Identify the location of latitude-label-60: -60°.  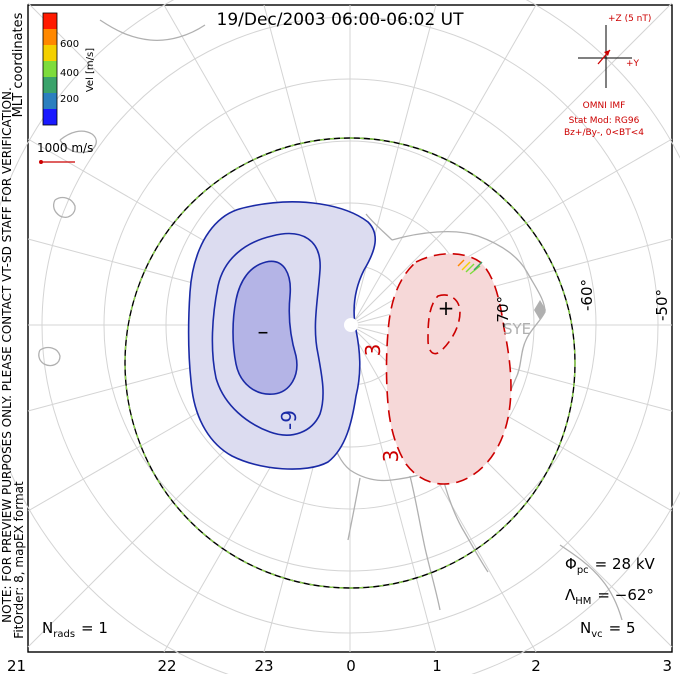
(587, 295).